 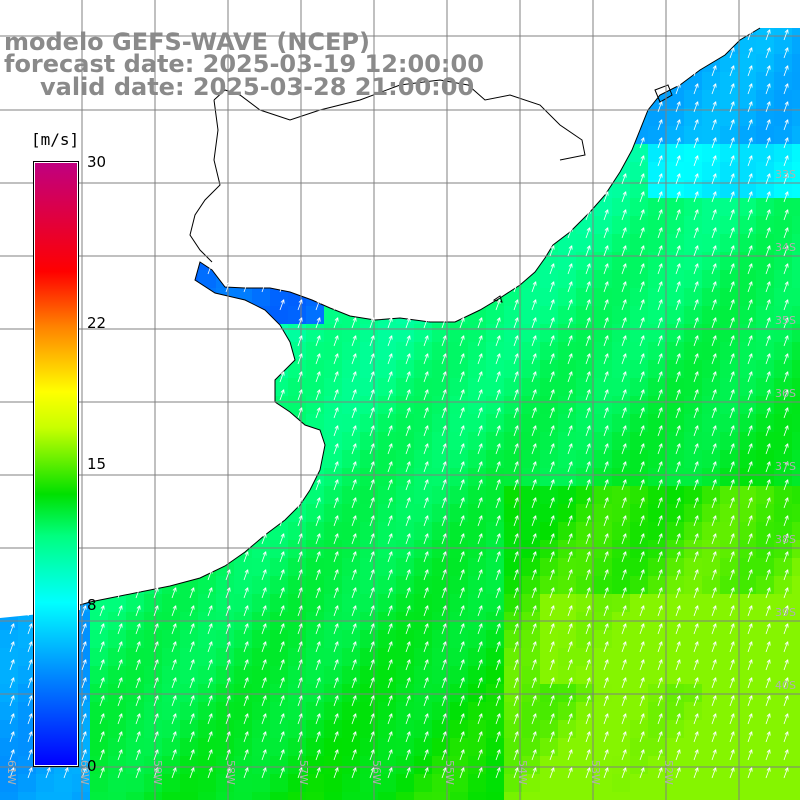 What do you see at coordinates (55, 139) in the screenshot?
I see `colorbar-unit: [m/s]` at bounding box center [55, 139].